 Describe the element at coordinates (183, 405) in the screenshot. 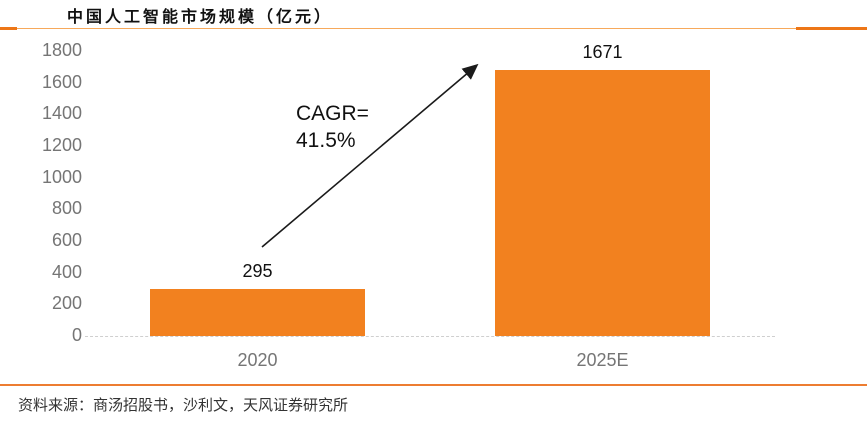

I see `source-note: 资料来源：商汤招股书，沙利文，天风证券研究所` at that location.